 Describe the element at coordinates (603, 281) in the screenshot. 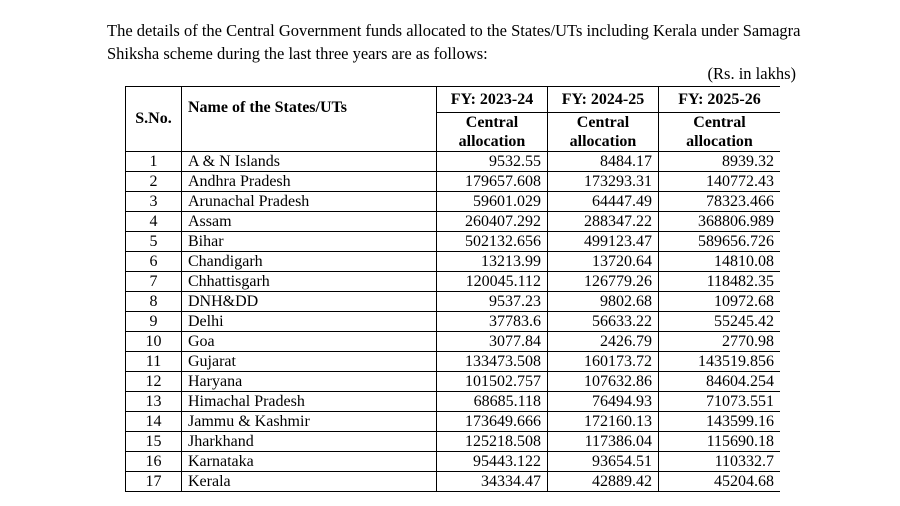

I see `cell-fy-2024-25: 126779.26` at that location.